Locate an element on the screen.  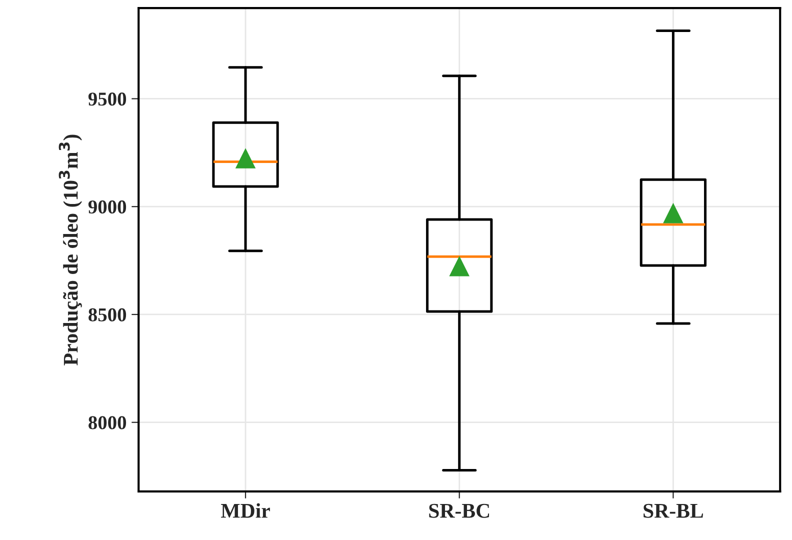
y-tick-label: 8000 is located at coordinates (107, 423).